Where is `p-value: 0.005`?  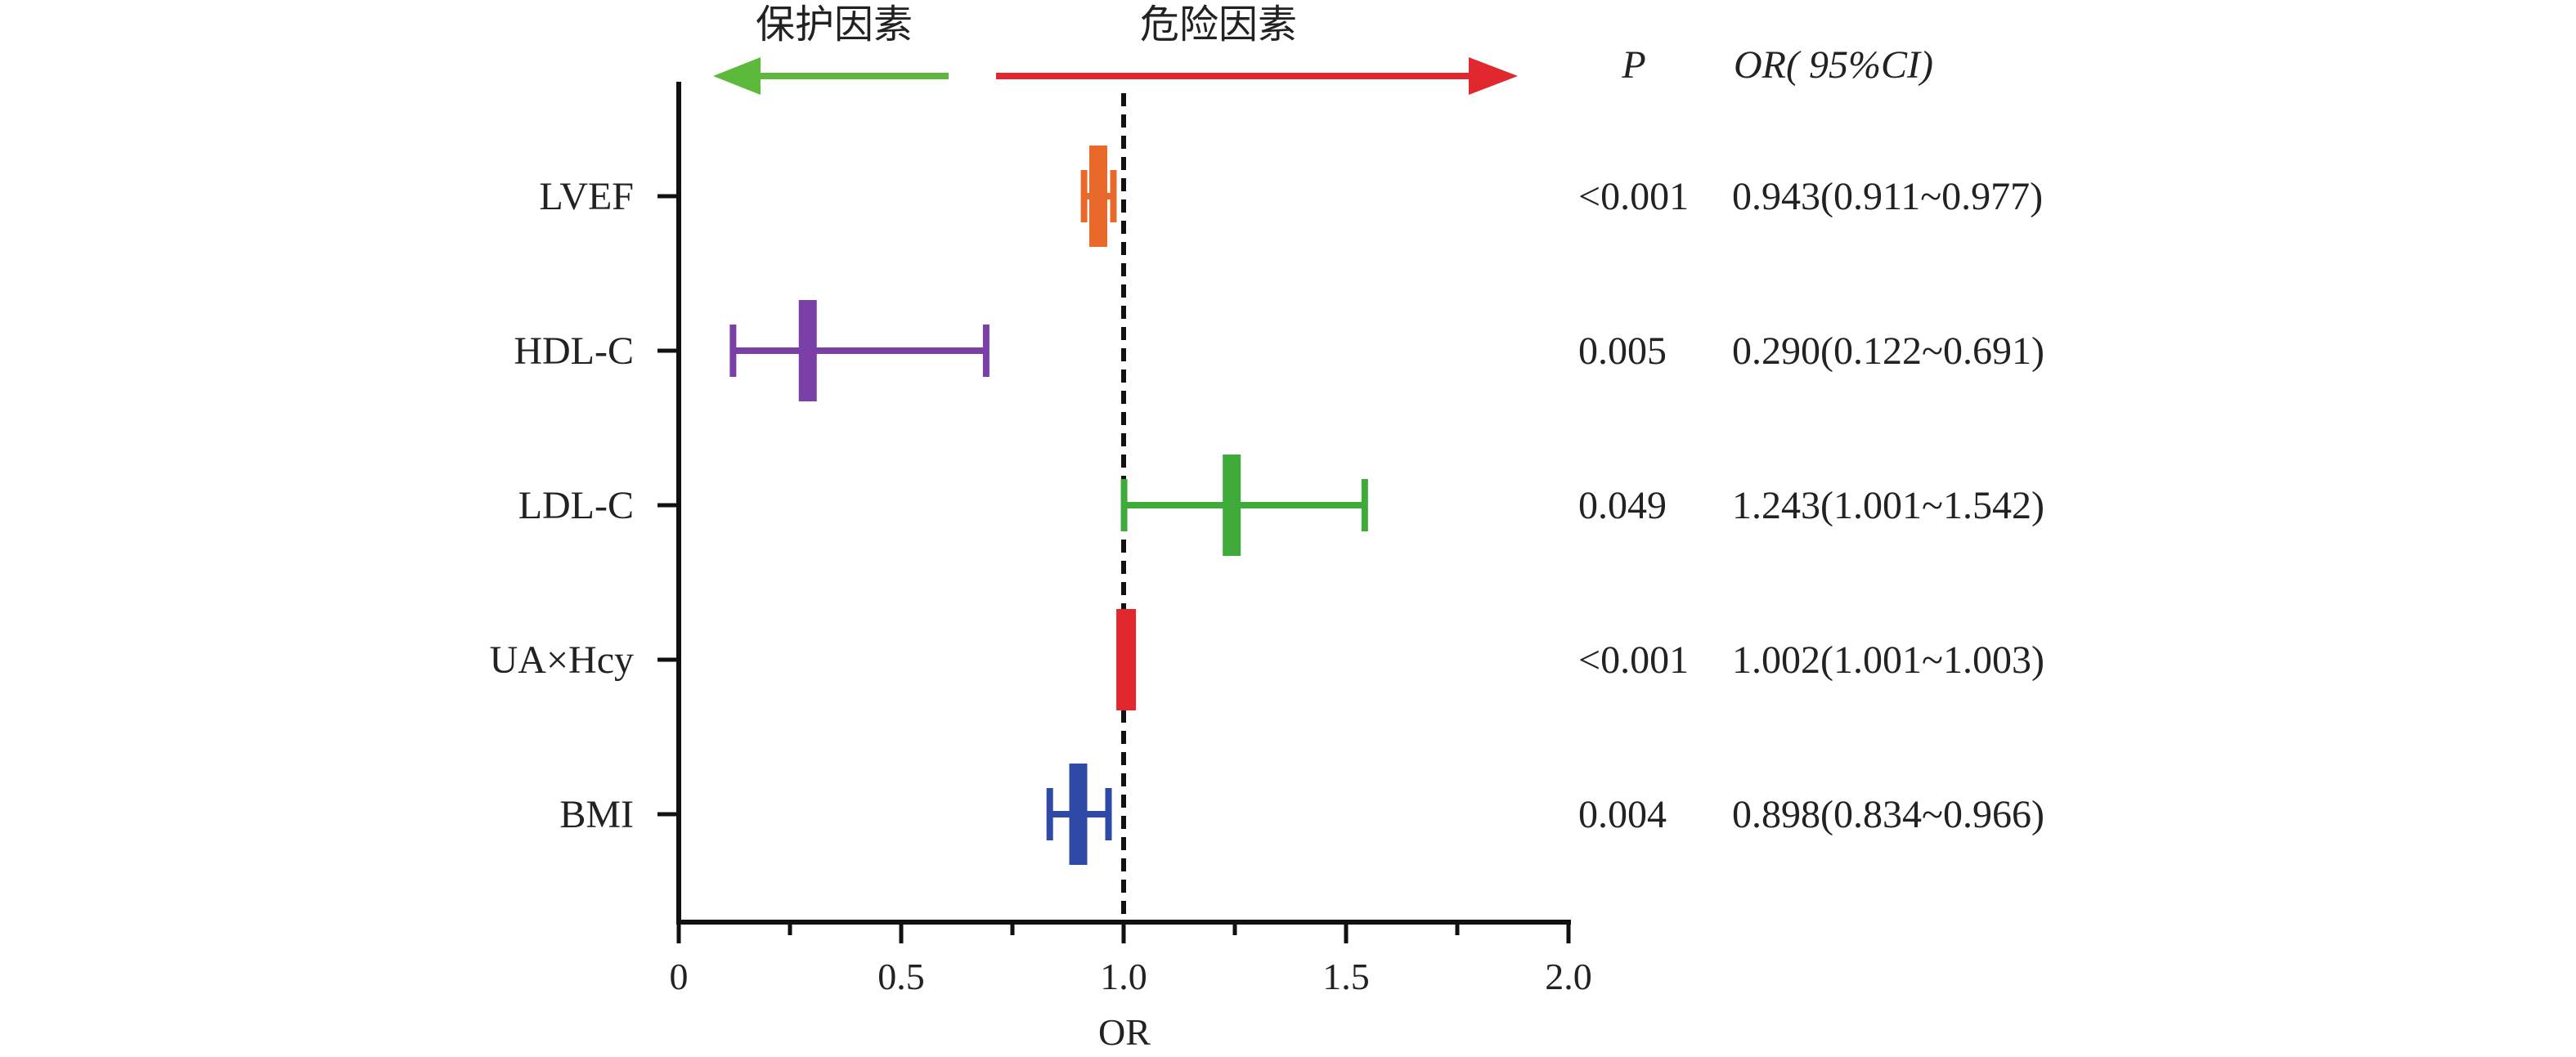
p-value: 0.005 is located at coordinates (1622, 351).